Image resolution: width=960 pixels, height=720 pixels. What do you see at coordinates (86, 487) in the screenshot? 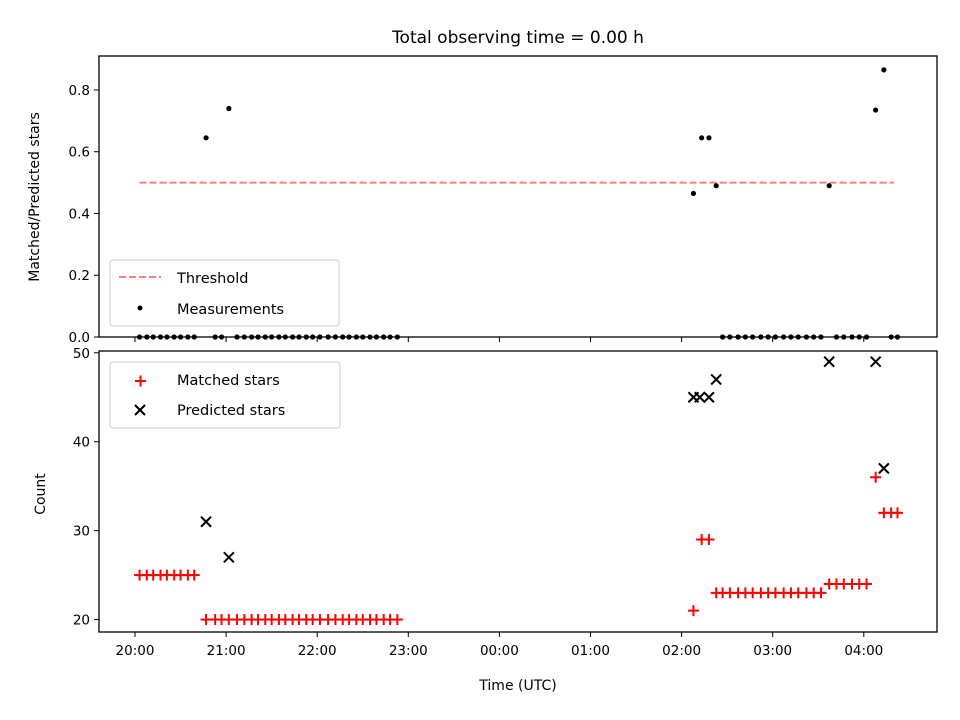
I see `count-y-ticks: 20 30 40 50` at bounding box center [86, 487].